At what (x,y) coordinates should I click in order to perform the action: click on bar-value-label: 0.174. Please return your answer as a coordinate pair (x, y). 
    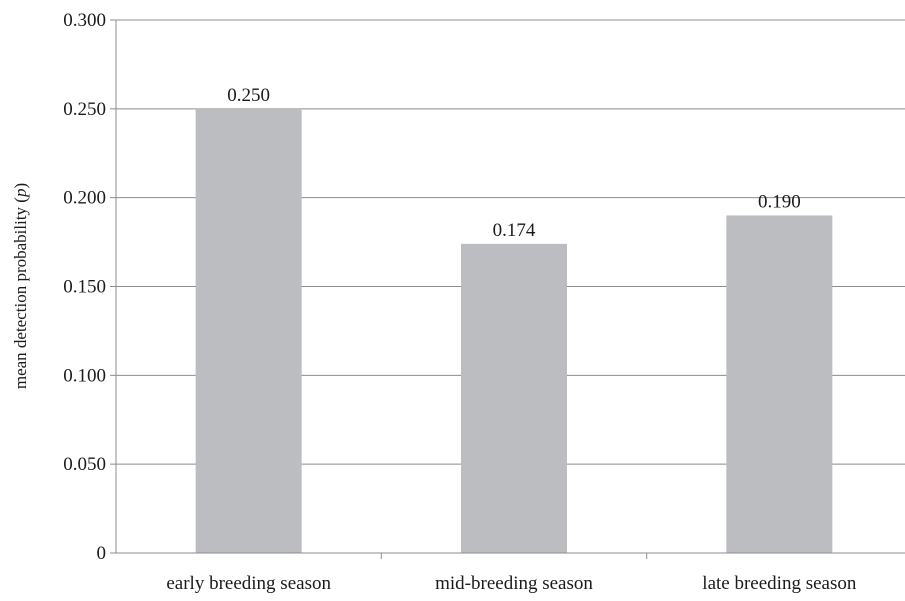
    Looking at the image, I should click on (514, 230).